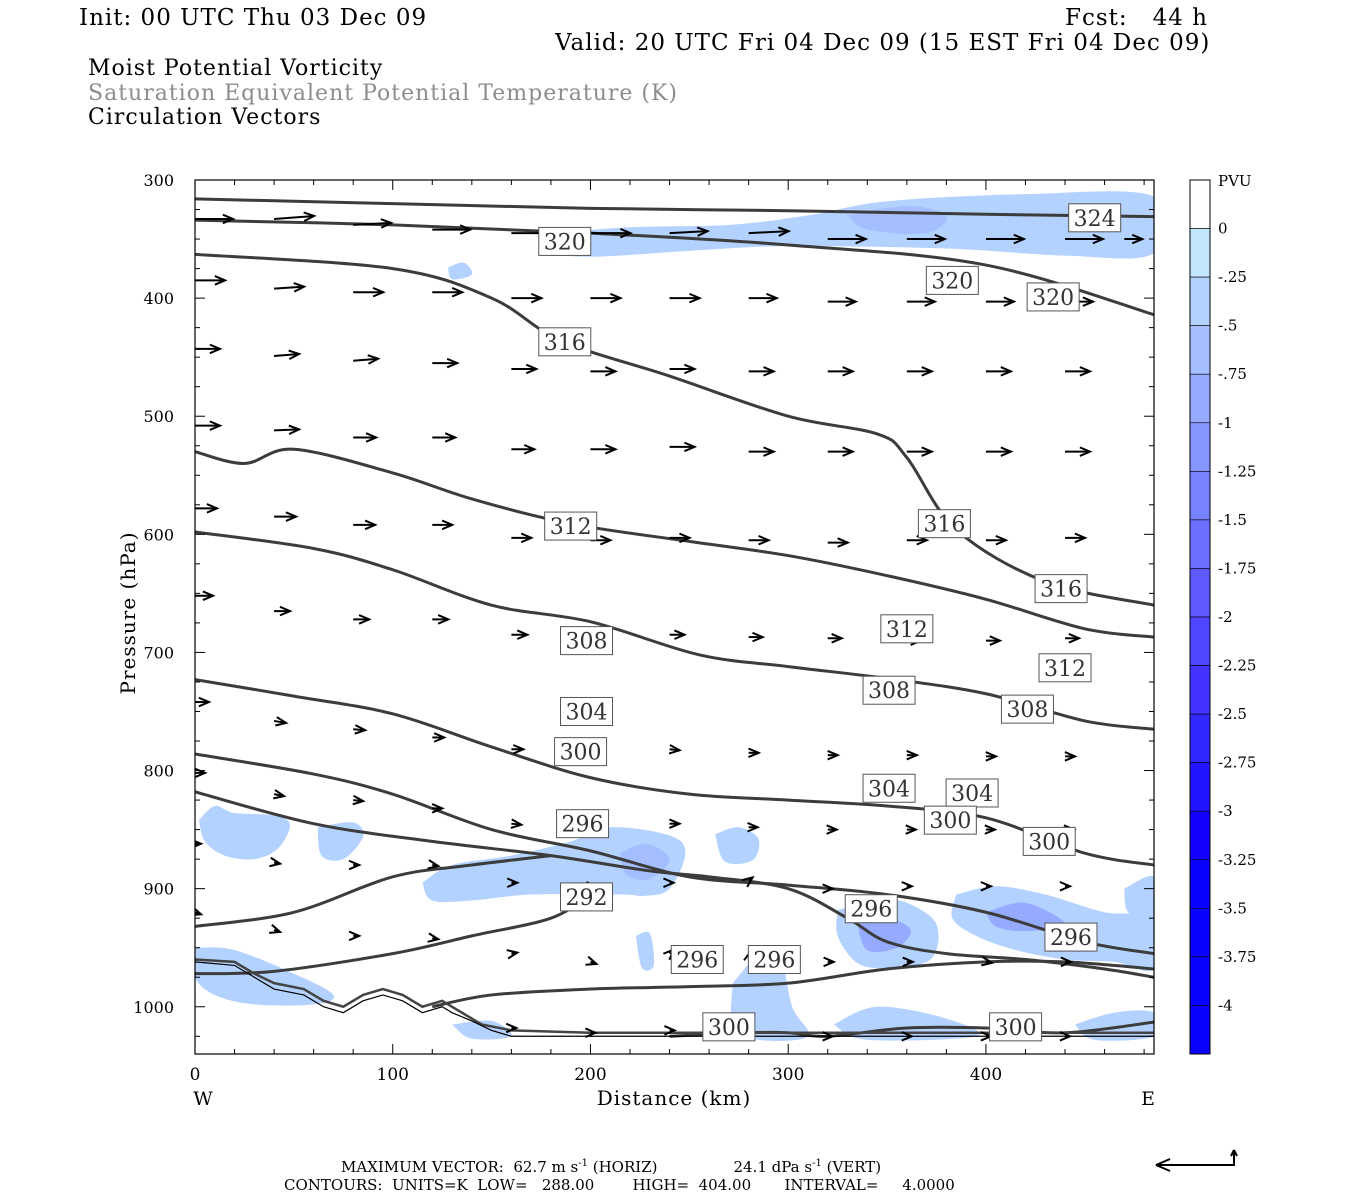 The image size is (1350, 1200). Describe the element at coordinates (158, 416) in the screenshot. I see `y-tick-label: 500` at that location.